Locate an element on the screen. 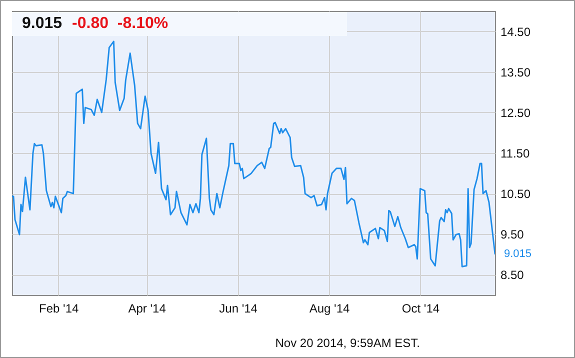  x-tick-label: Jun '14 is located at coordinates (238, 309).